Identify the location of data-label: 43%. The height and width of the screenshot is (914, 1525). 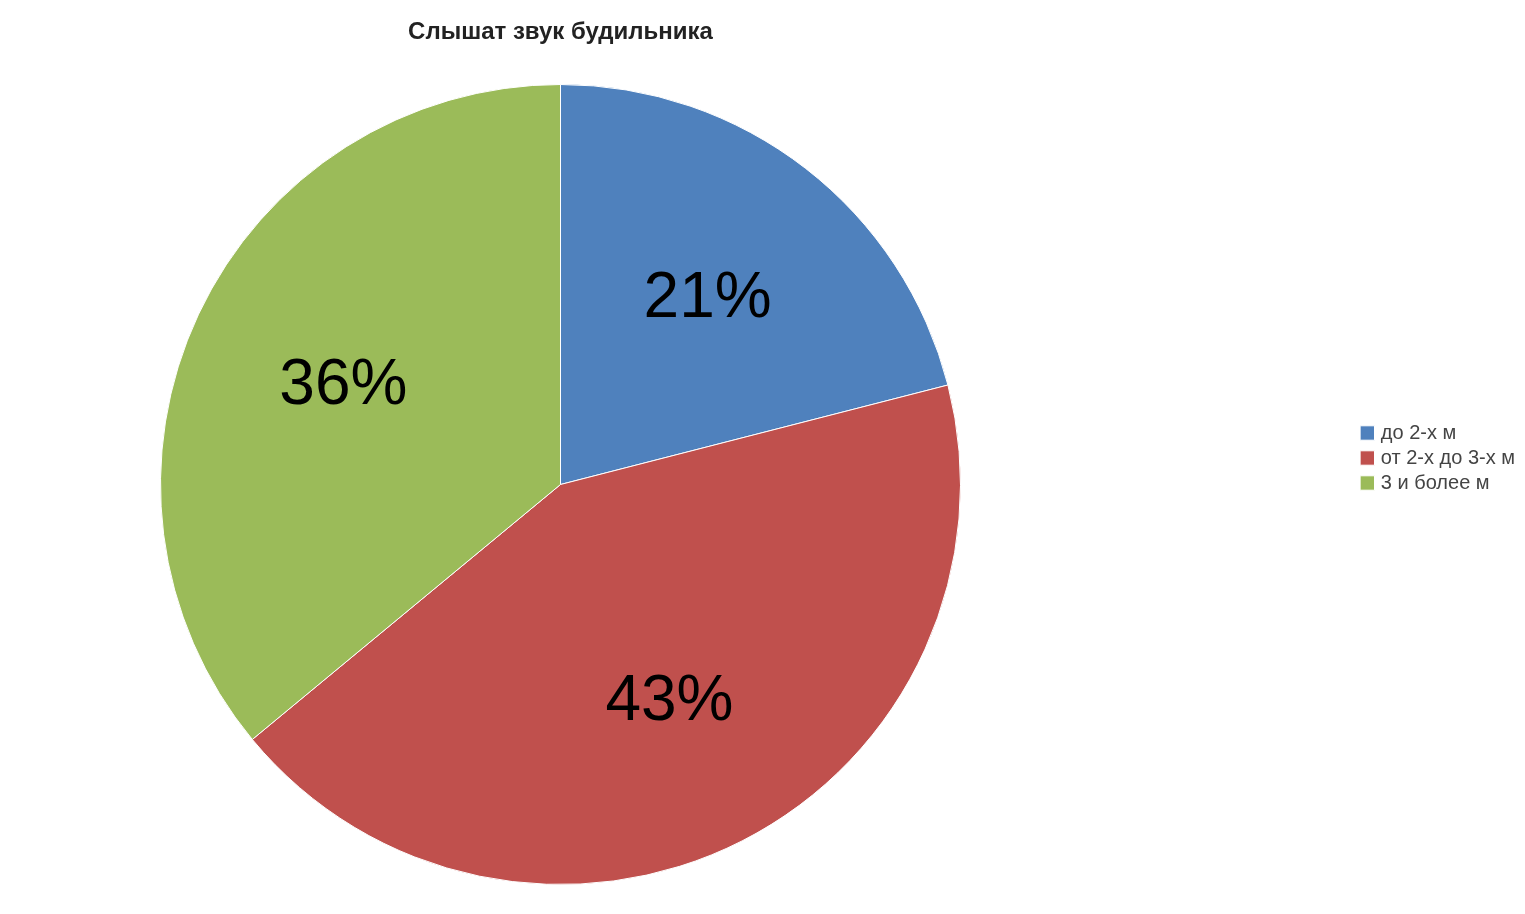
(669, 698).